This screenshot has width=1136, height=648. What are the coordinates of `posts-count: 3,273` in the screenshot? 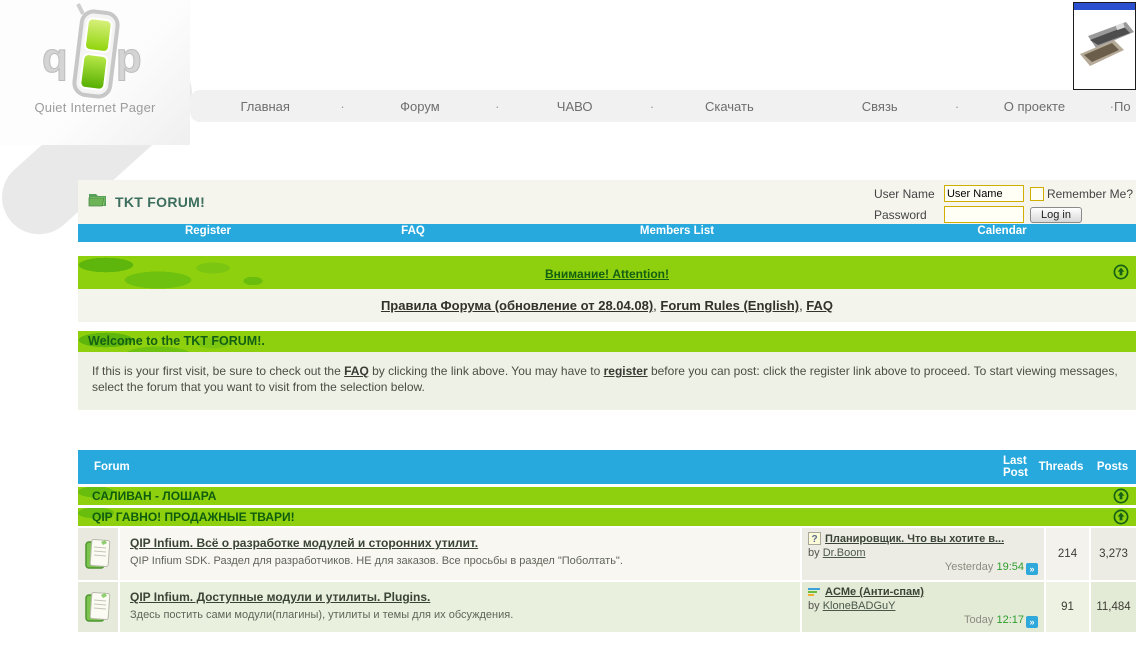 It's located at (1112, 554).